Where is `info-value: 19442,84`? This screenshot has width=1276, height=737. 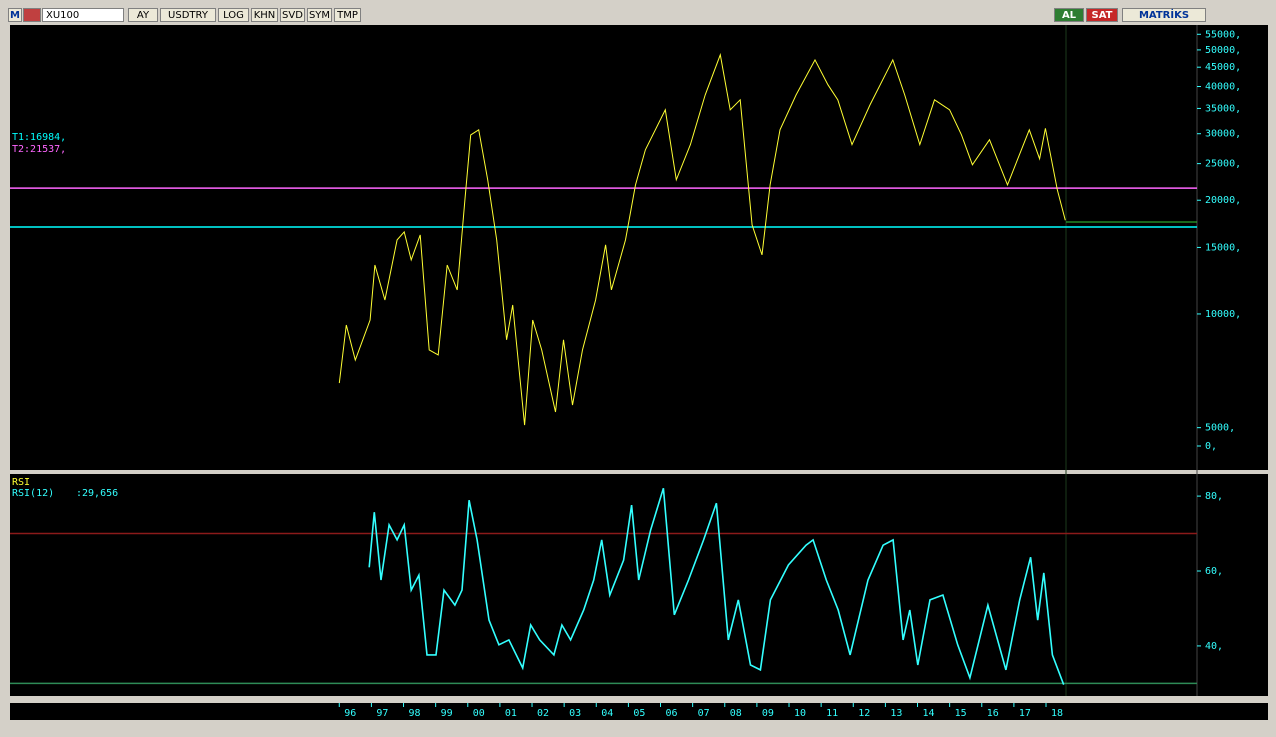
info-value: 19442,84 is located at coordinates (133, 45).